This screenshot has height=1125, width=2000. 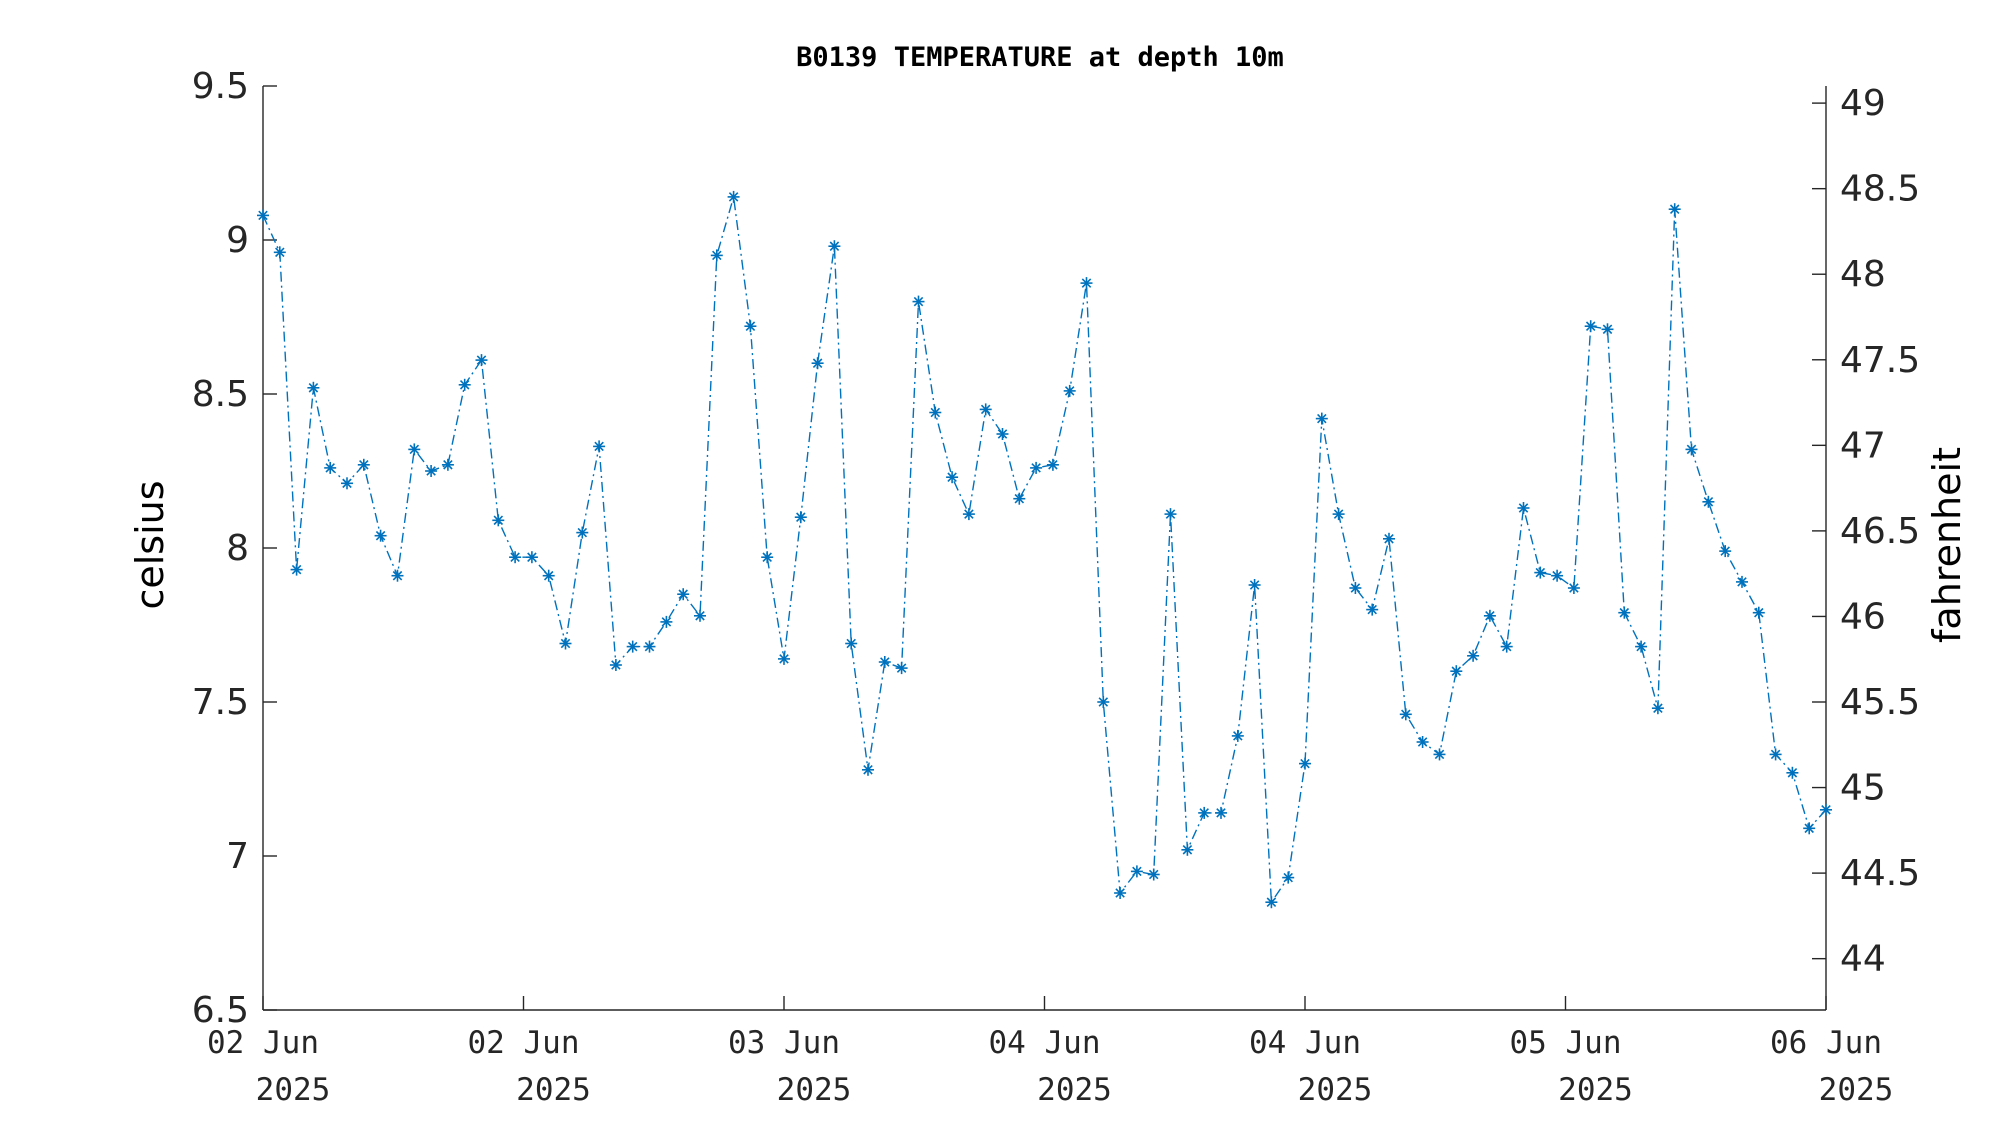 What do you see at coordinates (1880, 702) in the screenshot?
I see `y-tick-right-label: 45.5` at bounding box center [1880, 702].